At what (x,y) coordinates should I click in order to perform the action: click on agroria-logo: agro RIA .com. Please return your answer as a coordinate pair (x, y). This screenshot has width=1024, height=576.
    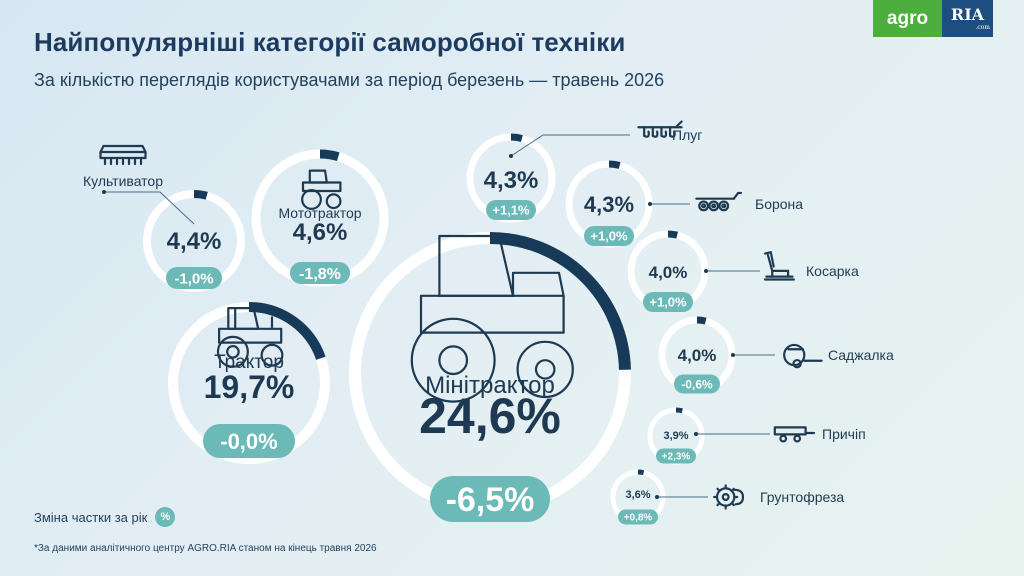
    Looking at the image, I should click on (933, 18).